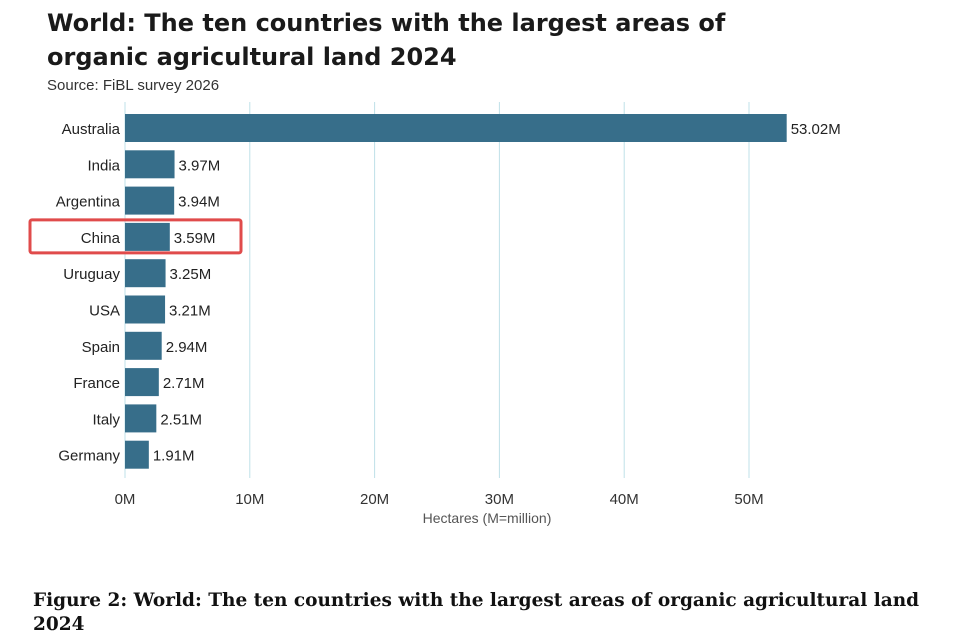  I want to click on x-tick-label: 20M, so click(374, 499).